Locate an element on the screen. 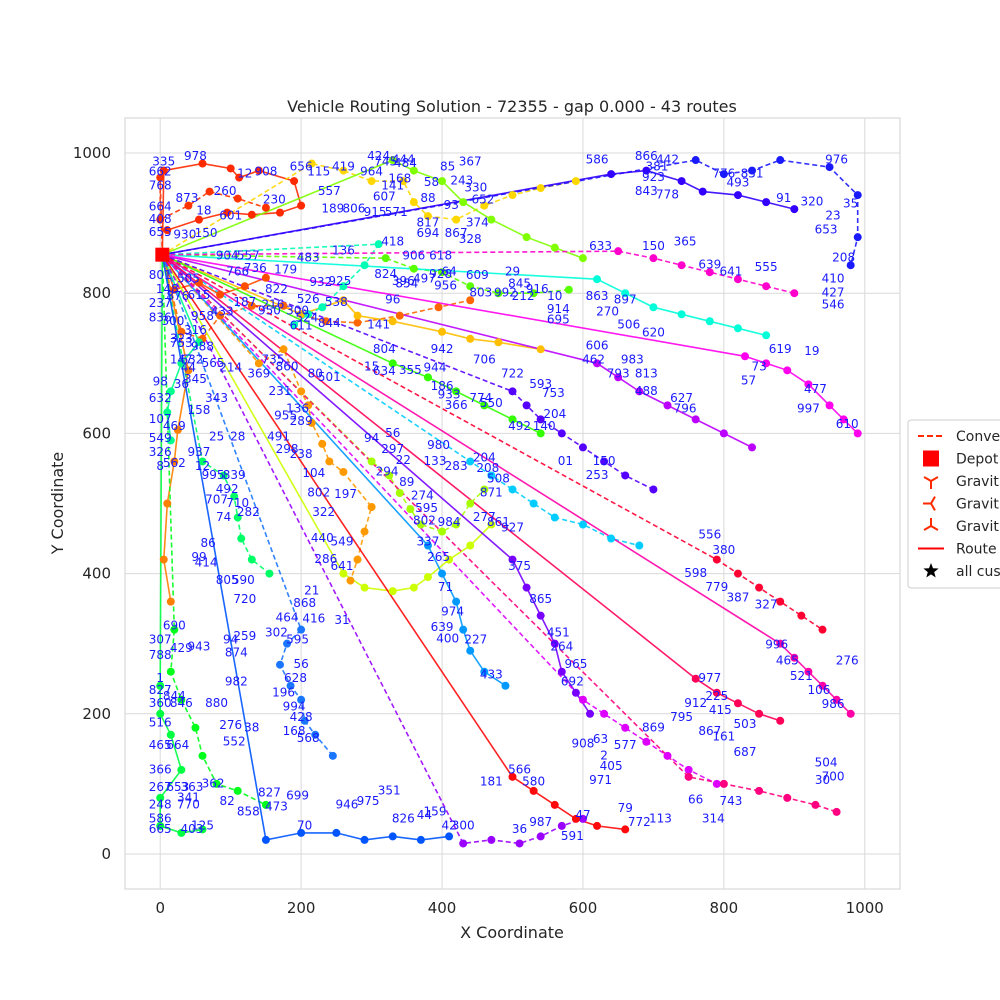  customer-label: 465 is located at coordinates (160, 745).